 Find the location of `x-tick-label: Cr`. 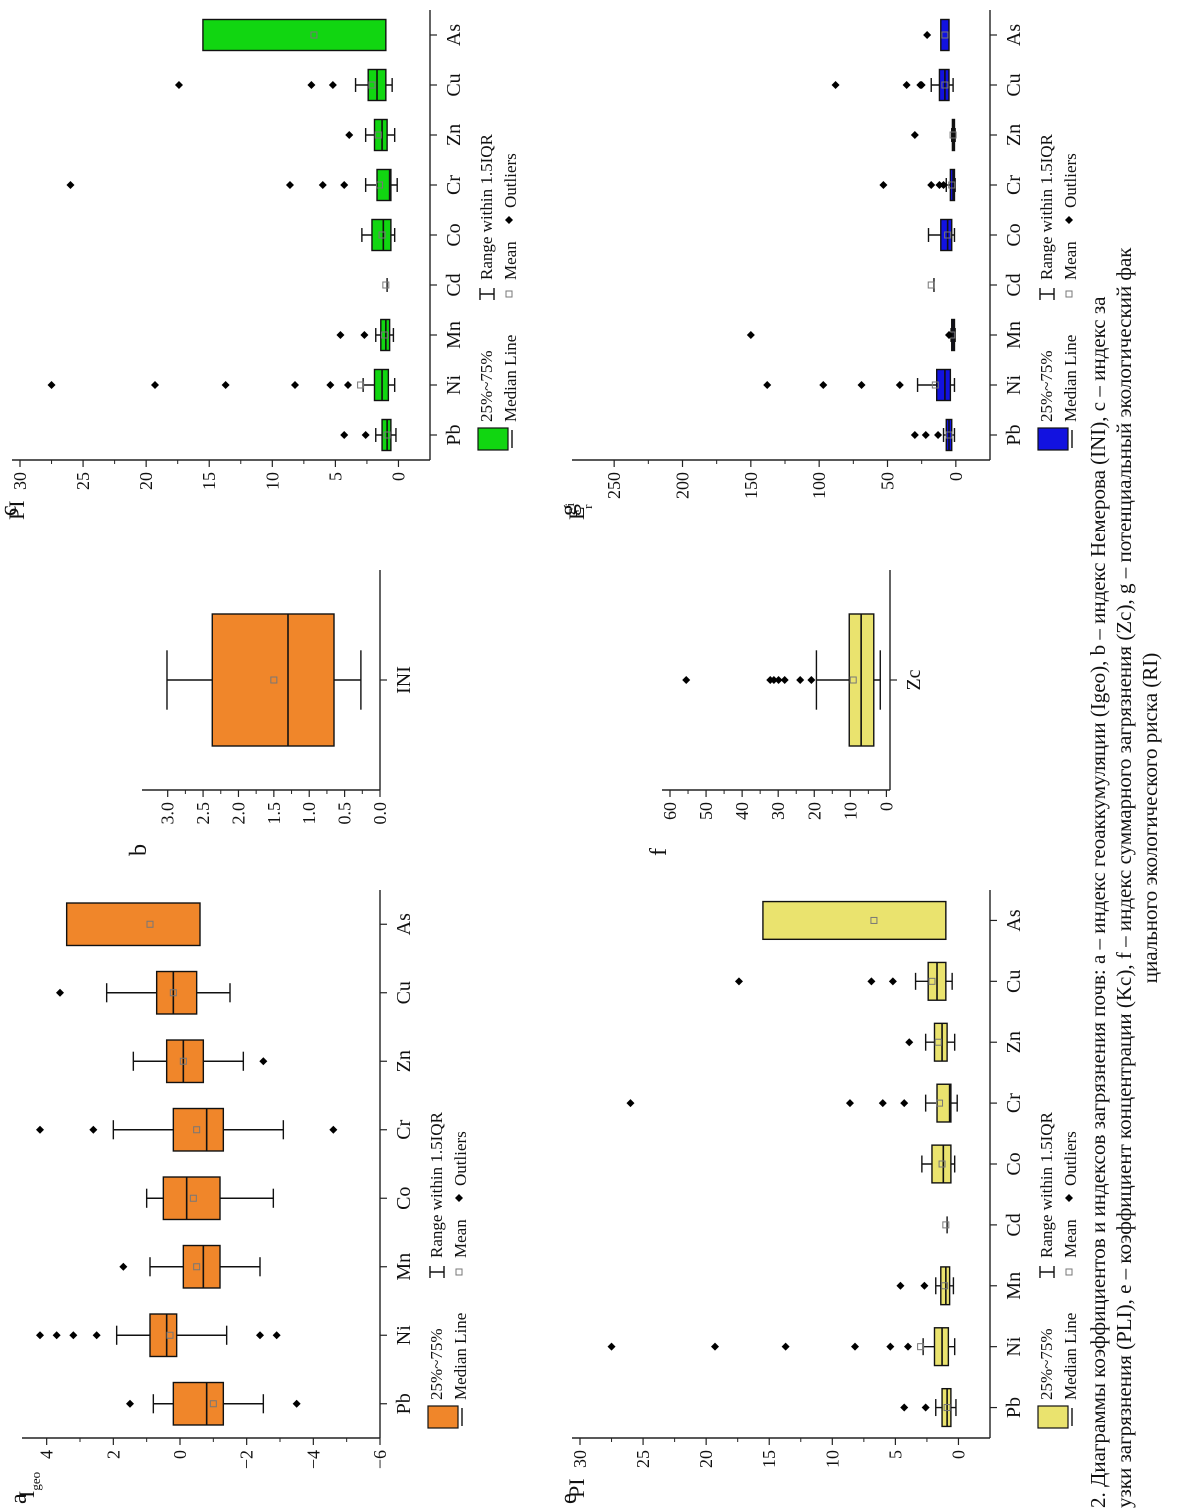

x-tick-label: Cr is located at coordinates (454, 185).